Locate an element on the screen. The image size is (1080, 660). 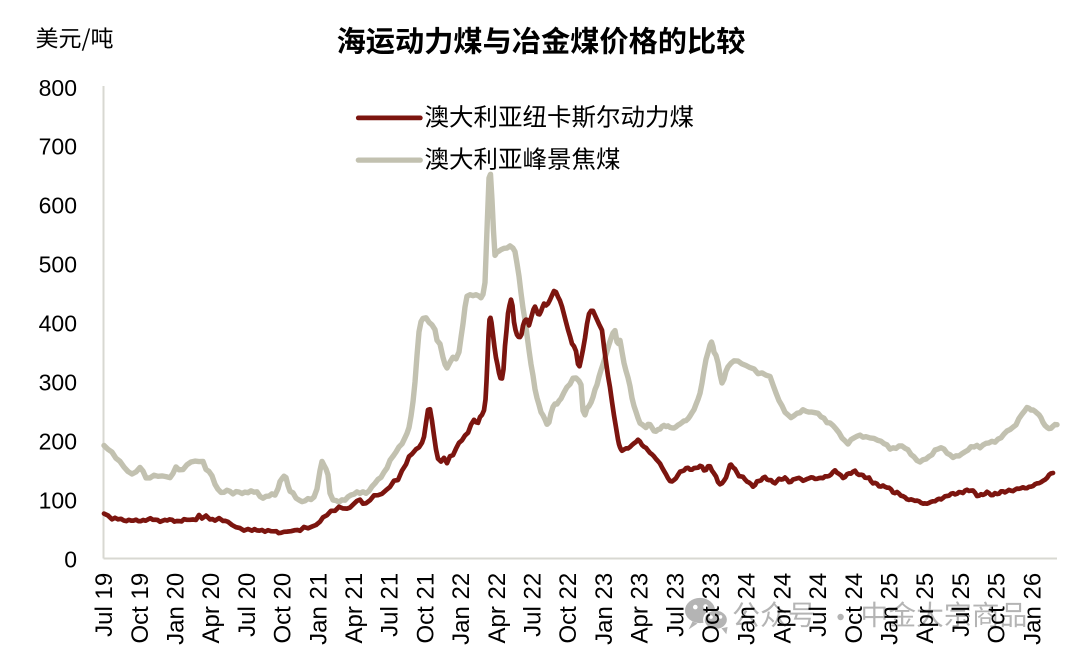
svg-text: Jan 22 is located at coordinates (461, 609).